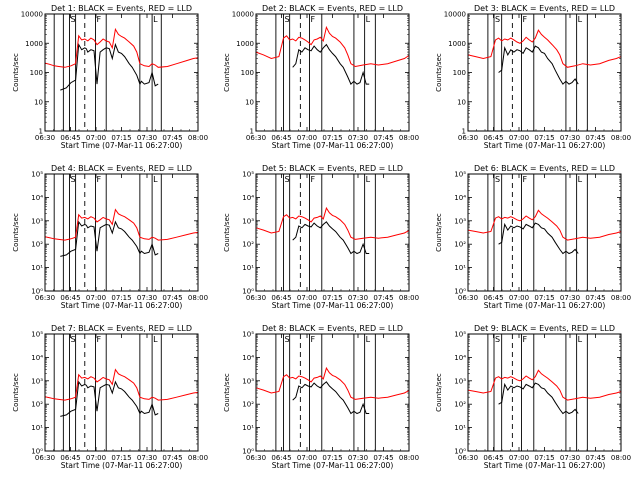 Image resolution: width=640 pixels, height=480 pixels. What do you see at coordinates (332, 8) in the screenshot?
I see `chart-title: Det 2: BLACK = Events, RED = LLD` at bounding box center [332, 8].